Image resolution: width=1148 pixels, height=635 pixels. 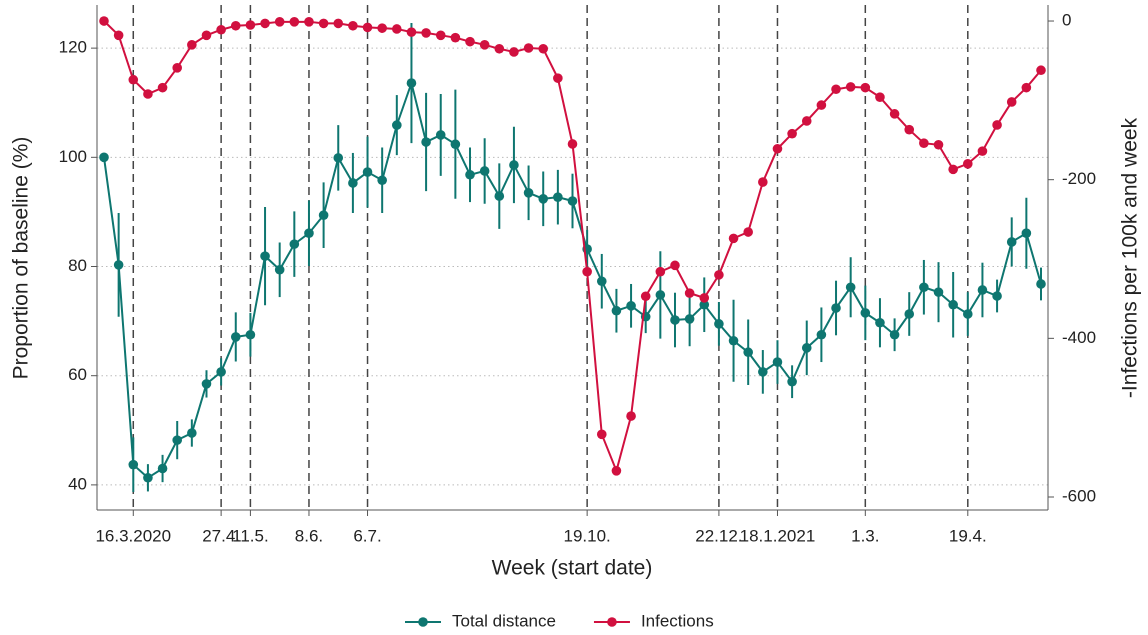 I want to click on y-tick-label: 40, so click(x=77, y=483).